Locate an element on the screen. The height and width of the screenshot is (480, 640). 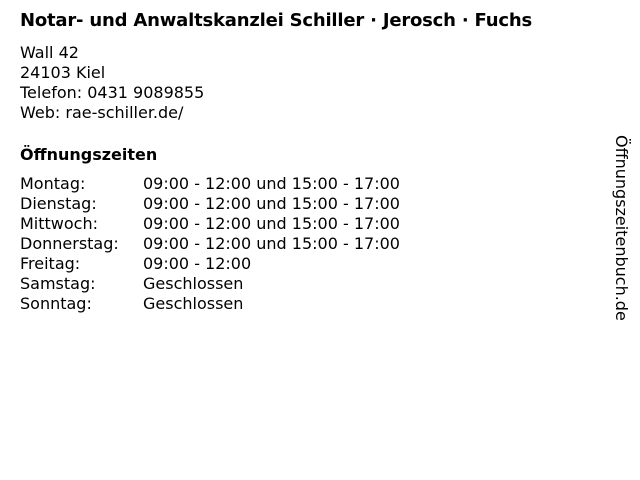
day: Sonntag: is located at coordinates (56, 303).